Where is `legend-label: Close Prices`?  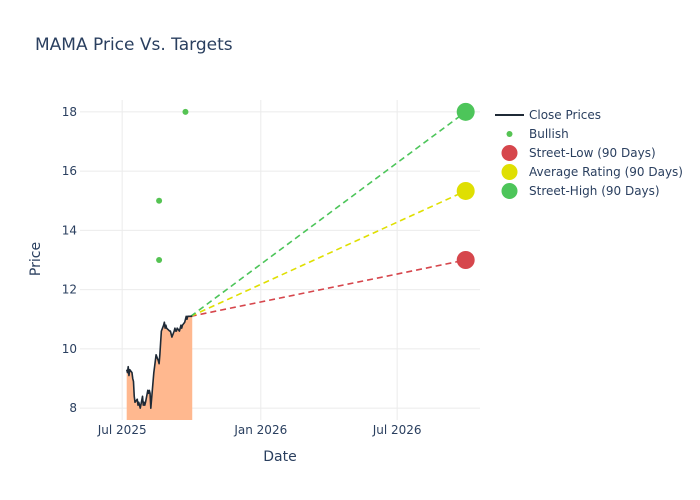 legend-label: Close Prices is located at coordinates (565, 115).